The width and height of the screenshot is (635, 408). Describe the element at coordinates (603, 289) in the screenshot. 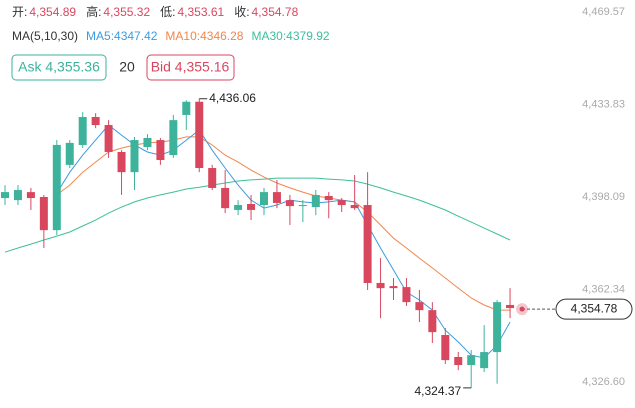

I see `y-tick-label: 4,362.34` at that location.